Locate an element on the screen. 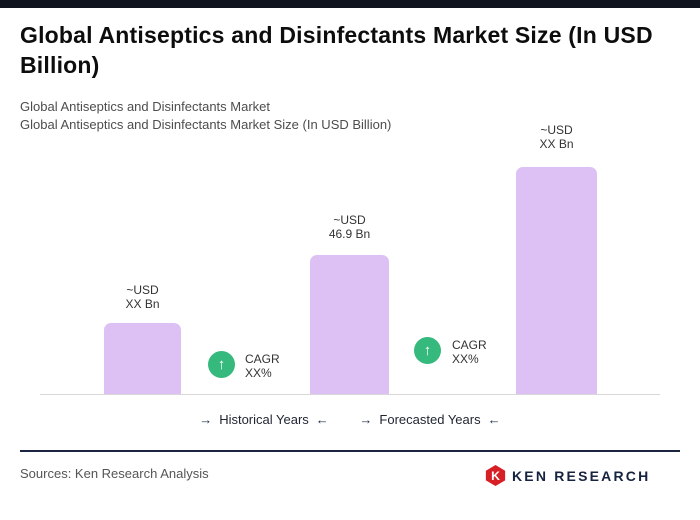  logo-mark-icon: K is located at coordinates (495, 475).